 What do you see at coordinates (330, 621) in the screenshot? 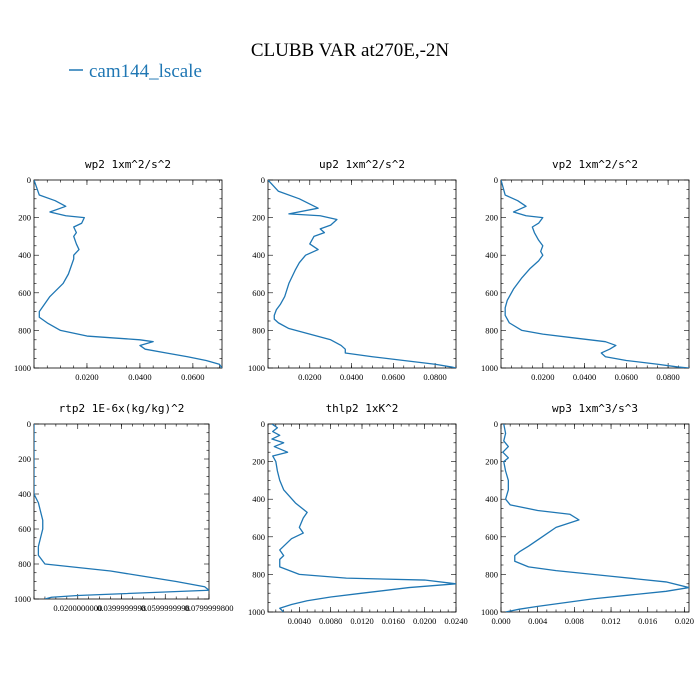
I see `x-tick-label: 0.0080` at bounding box center [330, 621].